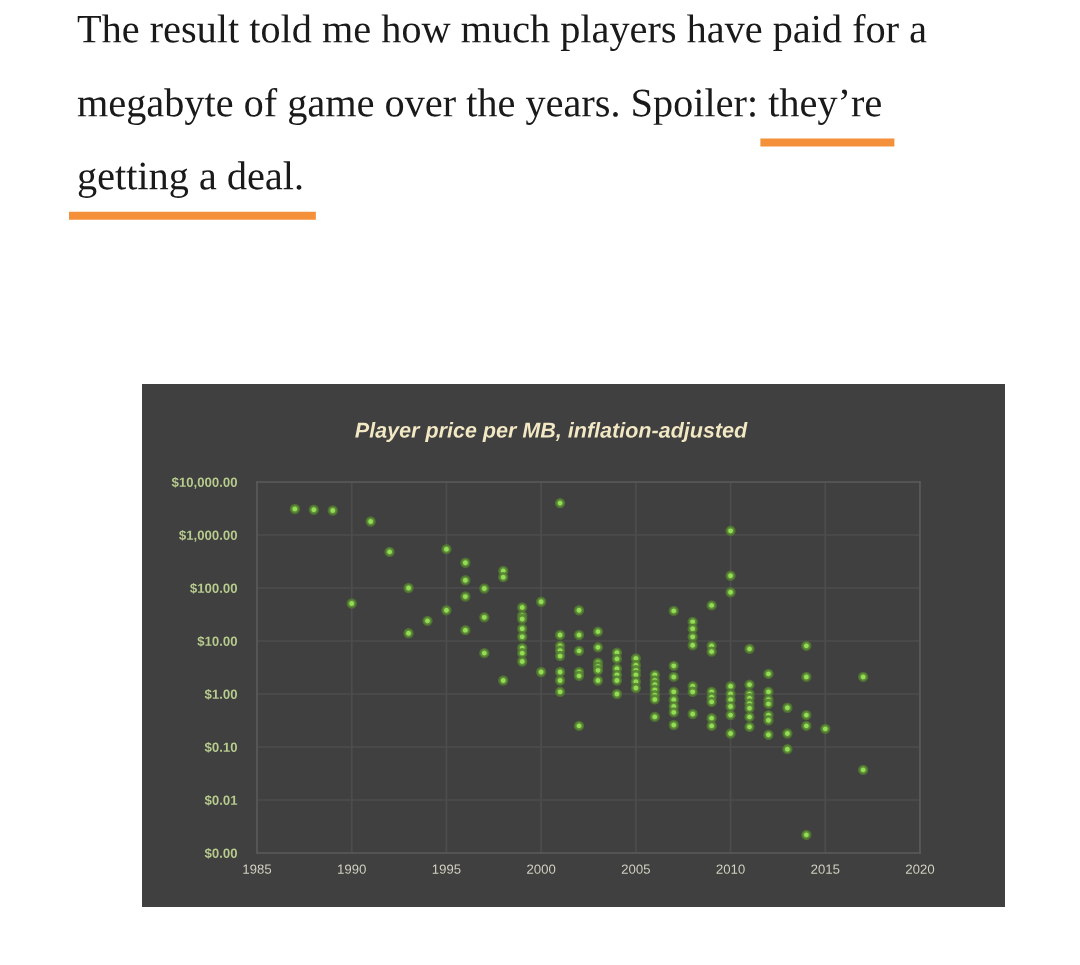  I want to click on y-tick-label: $100.00, so click(214, 588).